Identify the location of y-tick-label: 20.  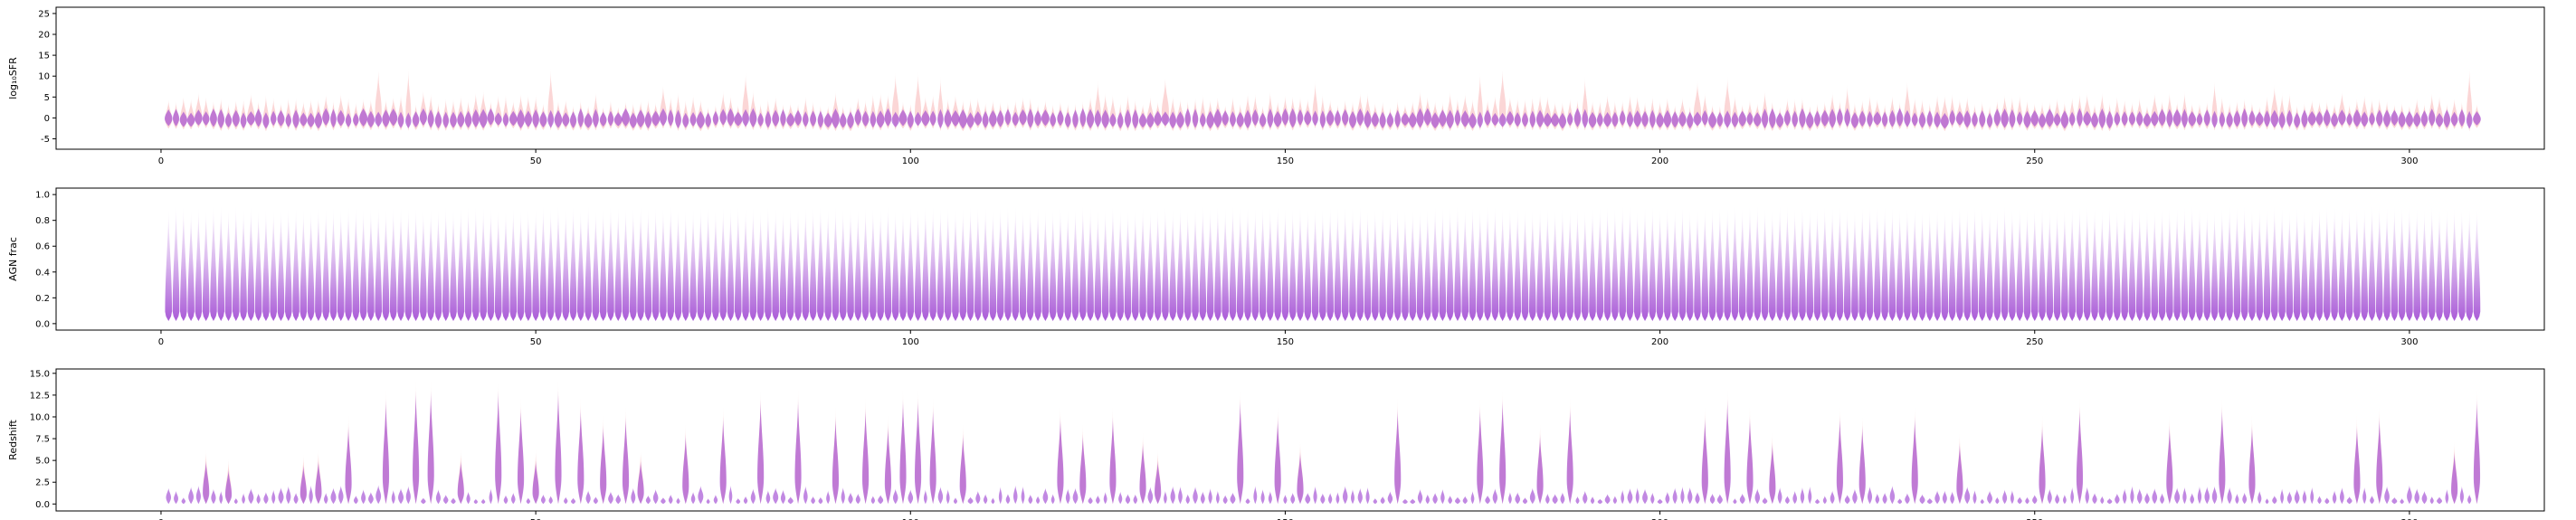
(44, 36).